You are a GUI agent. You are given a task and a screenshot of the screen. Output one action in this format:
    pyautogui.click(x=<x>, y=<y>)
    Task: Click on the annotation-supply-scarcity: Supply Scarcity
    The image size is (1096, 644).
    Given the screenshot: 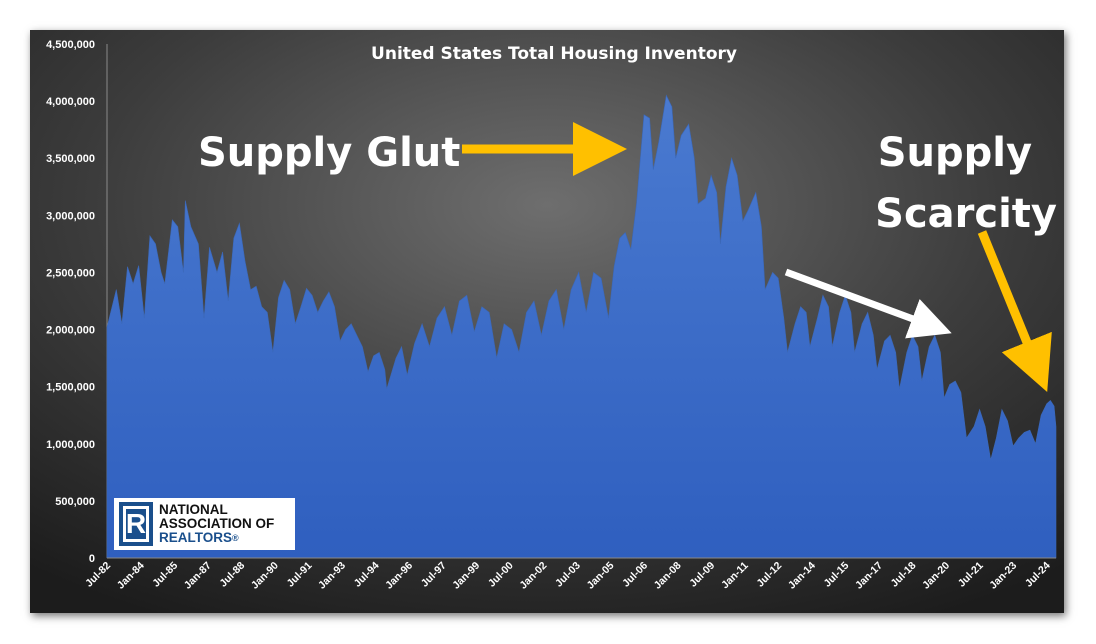 What is the action you would take?
    pyautogui.click(x=966, y=261)
    